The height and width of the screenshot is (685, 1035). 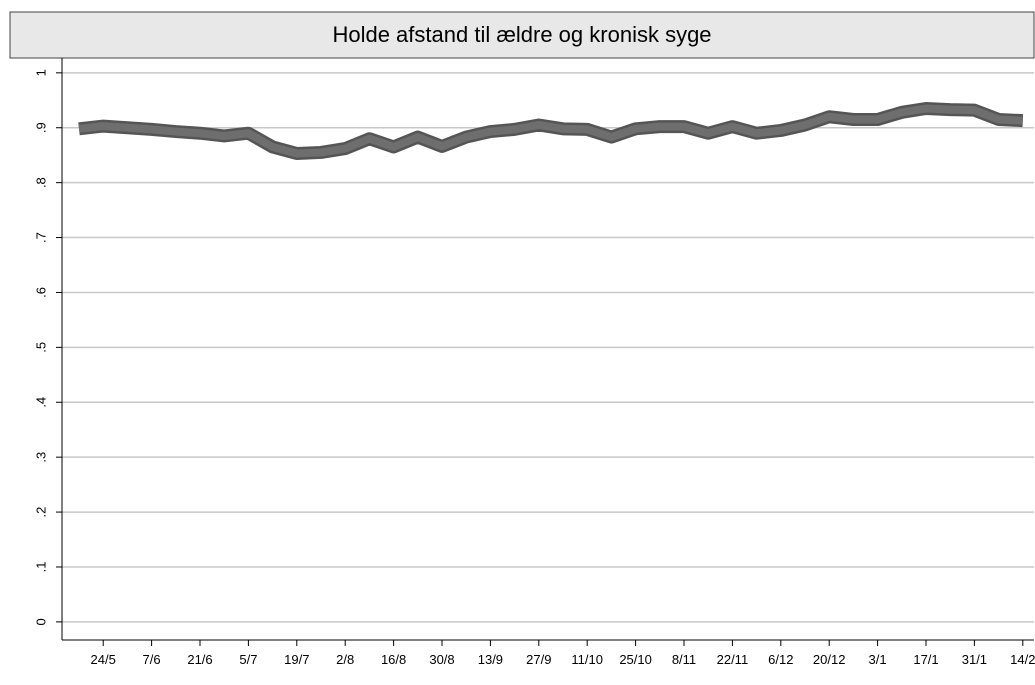 I want to click on y-tick-label: .2, so click(x=40, y=512).